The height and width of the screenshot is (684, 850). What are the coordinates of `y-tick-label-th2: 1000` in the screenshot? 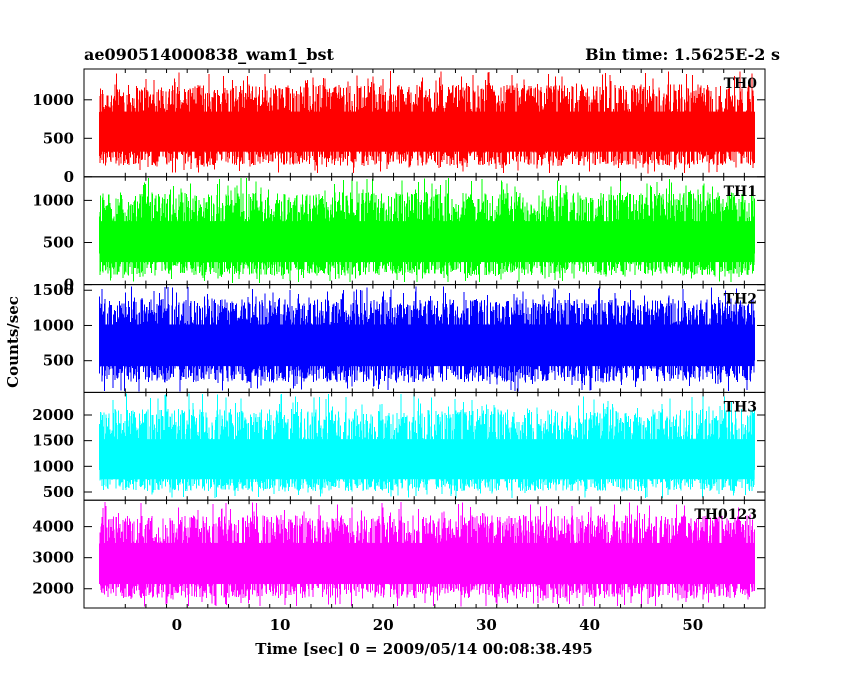 It's located at (53, 325).